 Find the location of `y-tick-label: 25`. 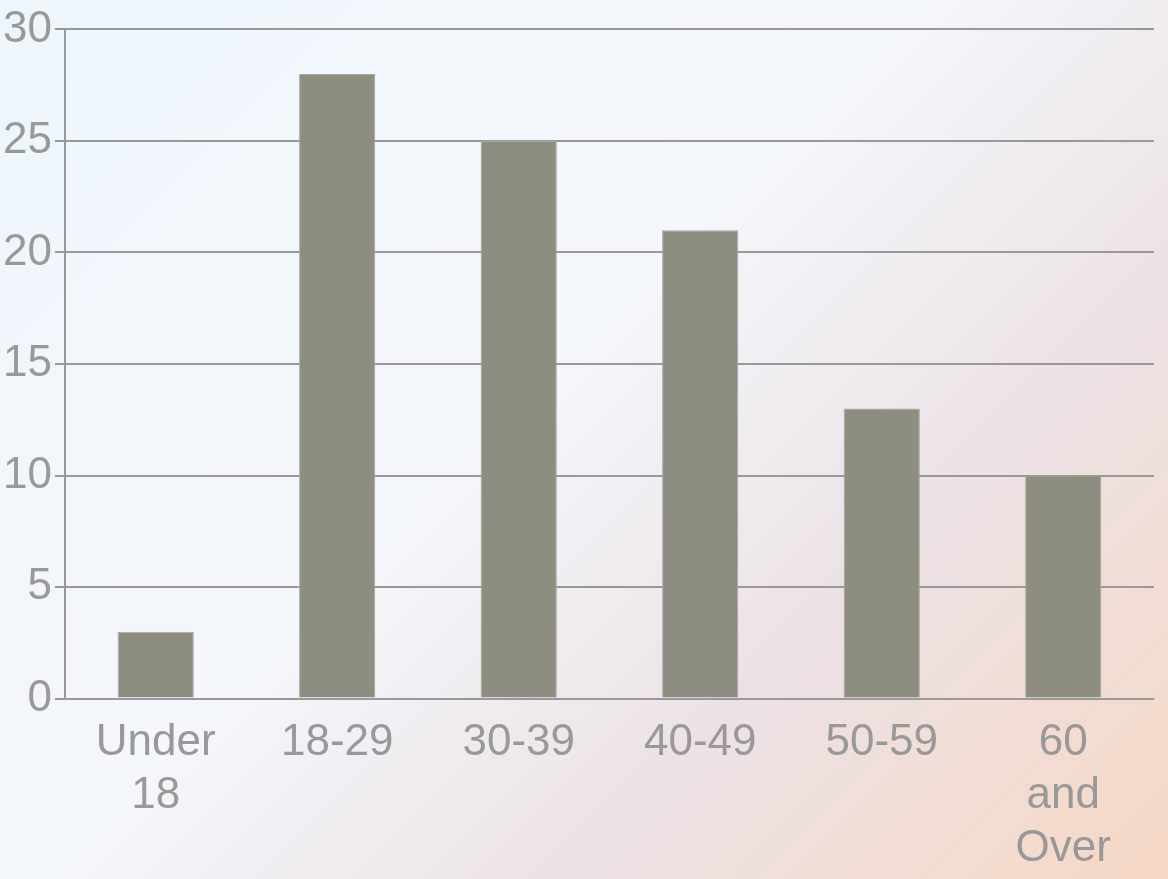

y-tick-label: 25 is located at coordinates (27, 138).